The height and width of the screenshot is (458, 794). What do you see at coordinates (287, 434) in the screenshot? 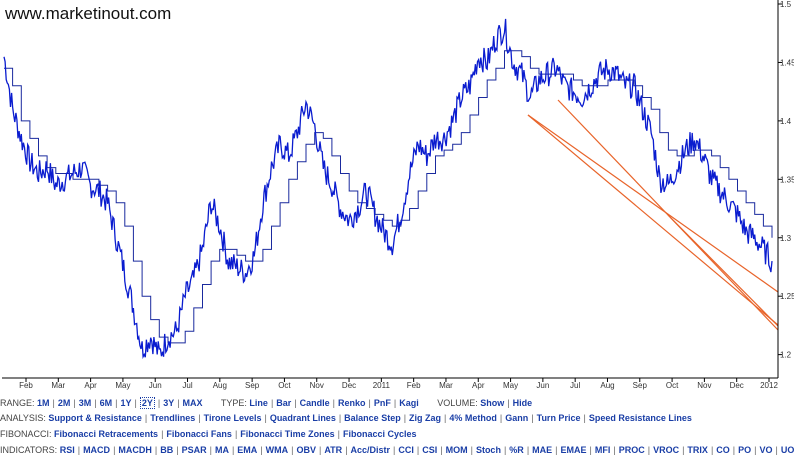
I see `fibonacci-link-fibonacci-time-zones: Fibonacci Time Zones` at bounding box center [287, 434].